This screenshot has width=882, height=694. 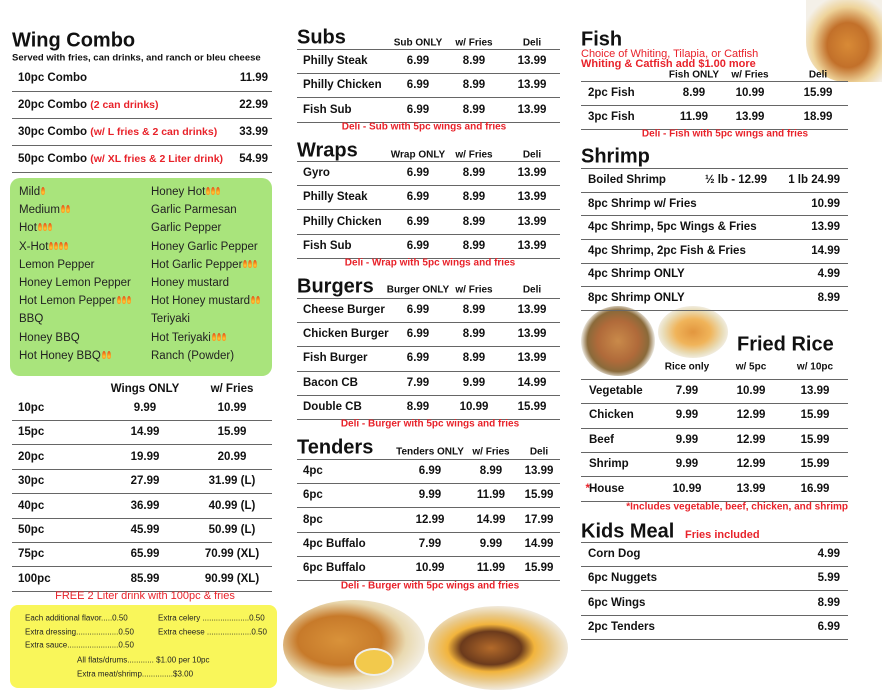 What do you see at coordinates (53, 132) in the screenshot?
I see `combo-name: 30pc Combo` at bounding box center [53, 132].